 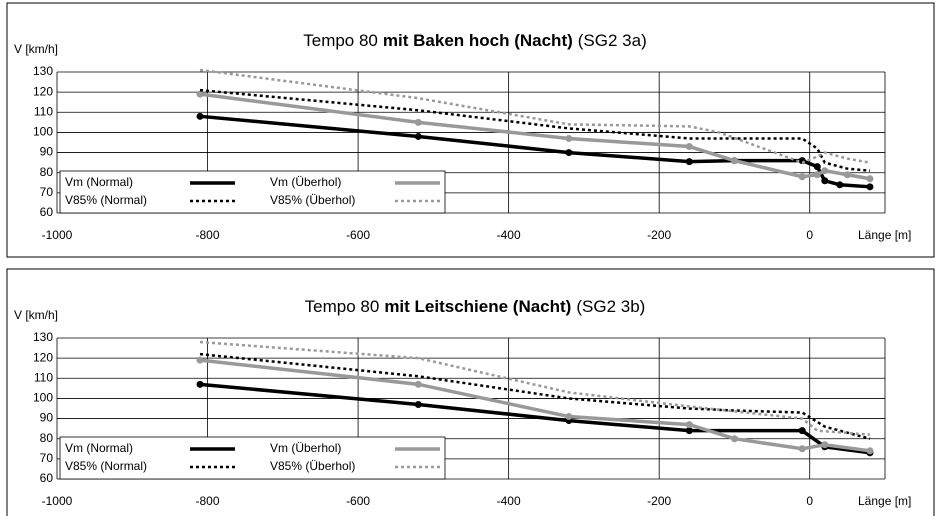 What do you see at coordinates (612, 40) in the screenshot?
I see `title-part: (SG2 3a)` at bounding box center [612, 40].